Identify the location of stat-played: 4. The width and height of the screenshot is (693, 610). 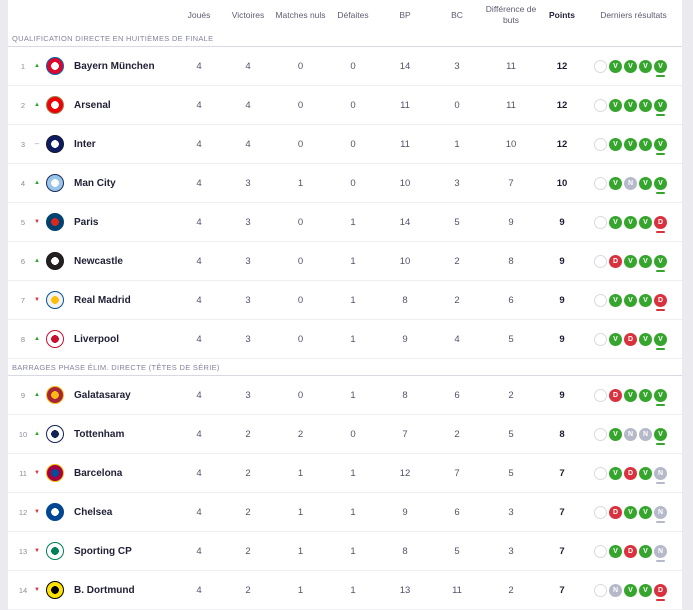
(199, 512).